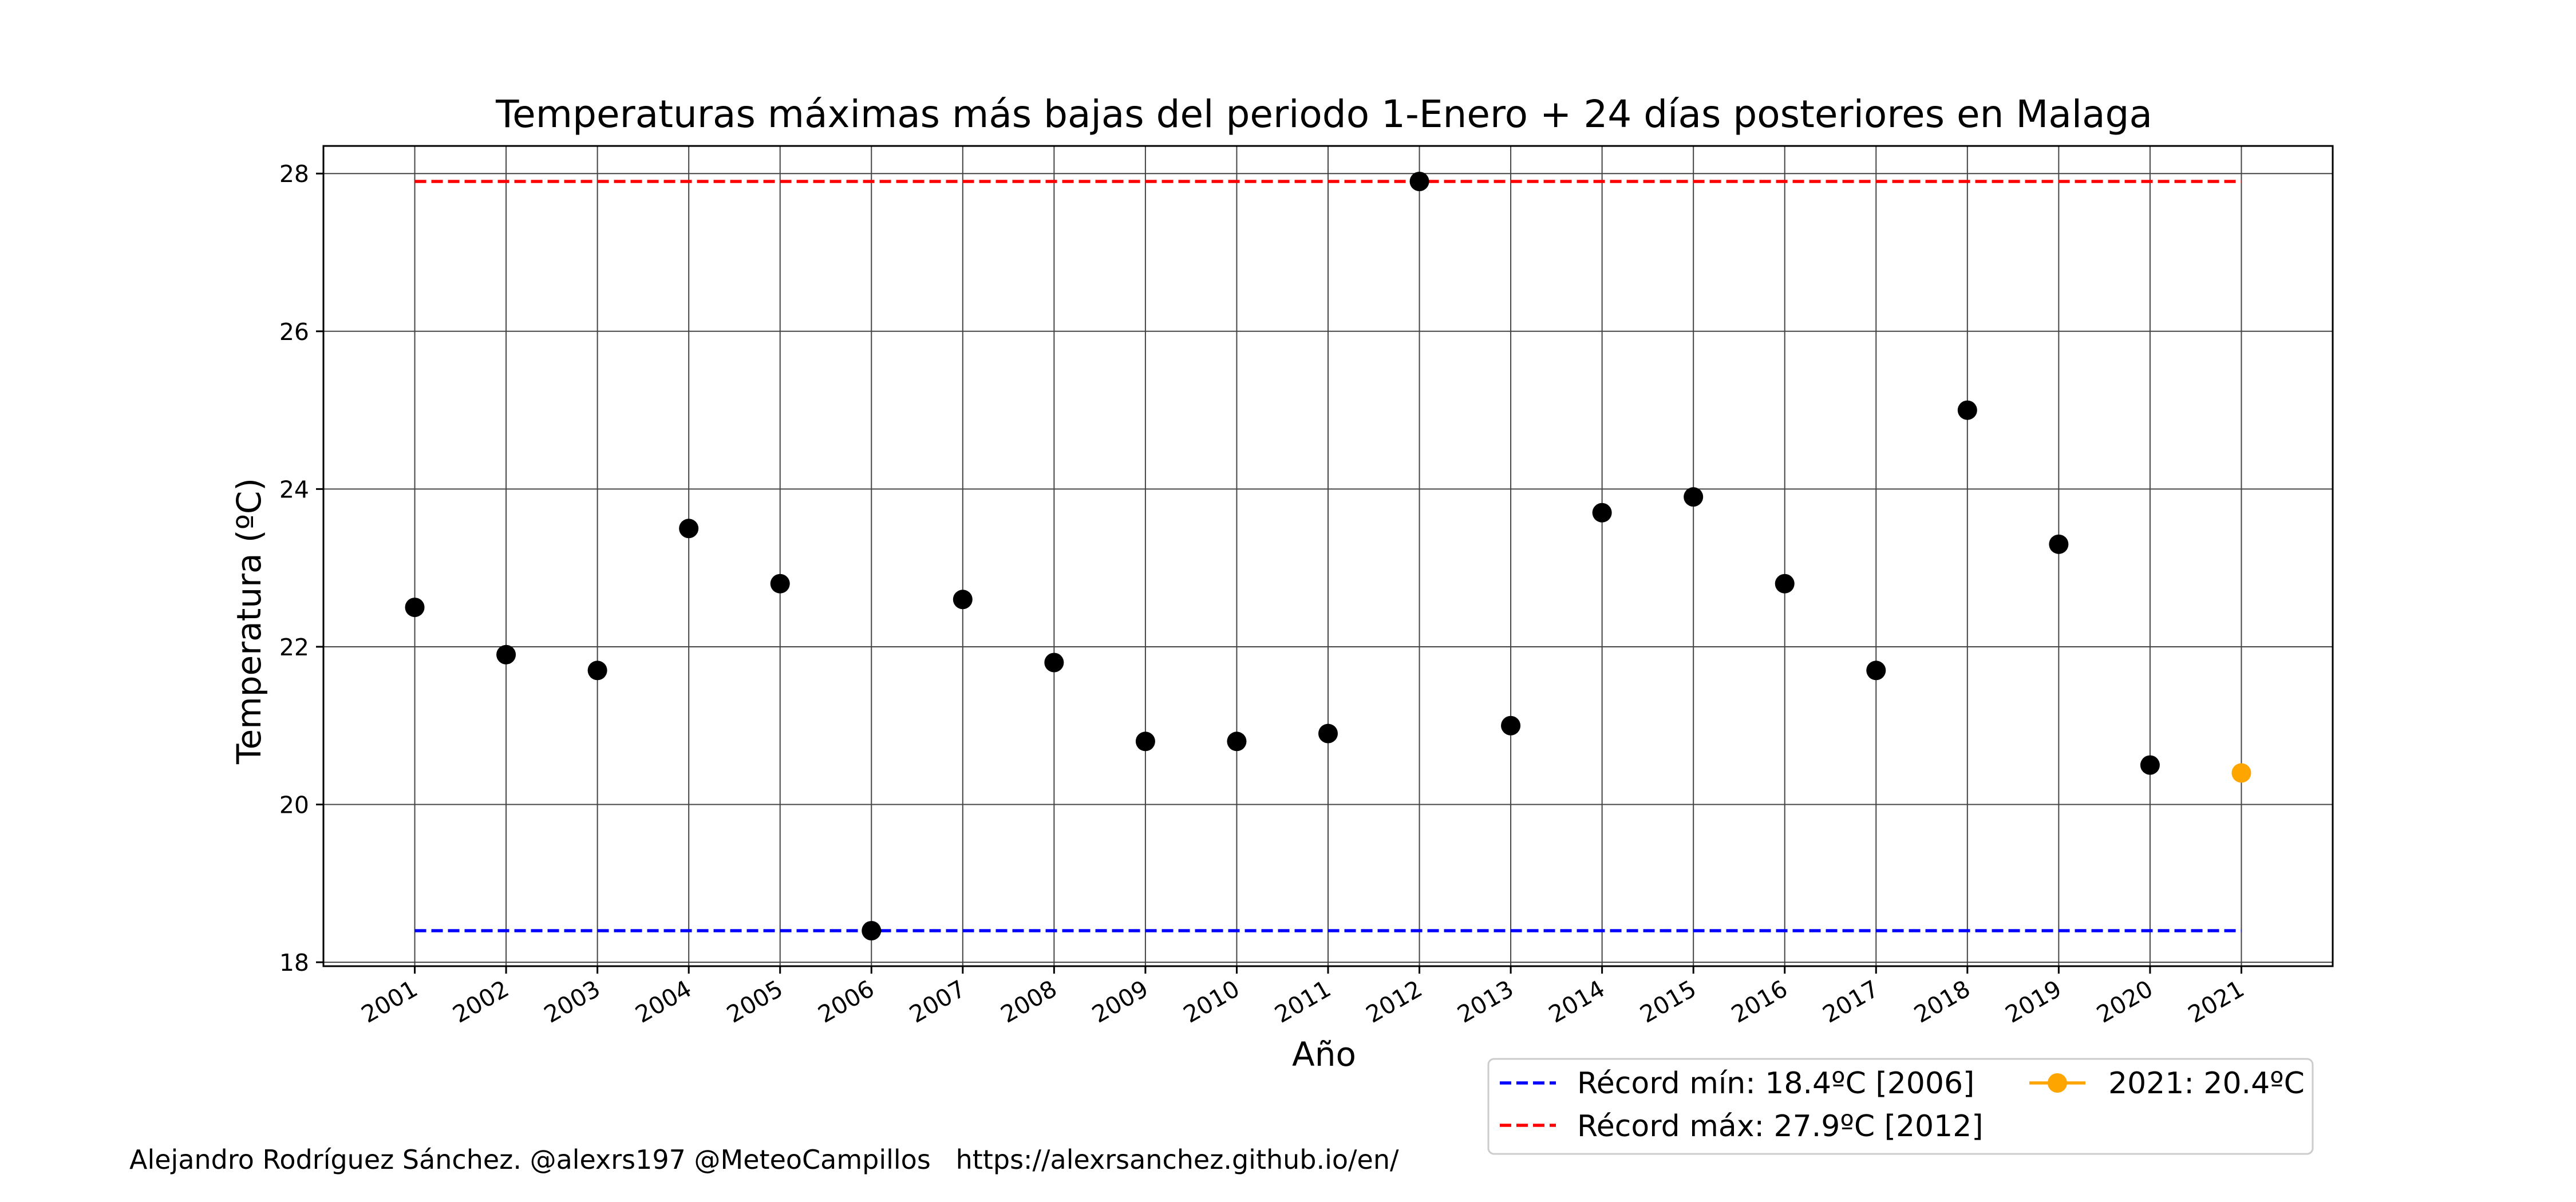  I want to click on x-tick-label: 2005, so click(754, 1002).